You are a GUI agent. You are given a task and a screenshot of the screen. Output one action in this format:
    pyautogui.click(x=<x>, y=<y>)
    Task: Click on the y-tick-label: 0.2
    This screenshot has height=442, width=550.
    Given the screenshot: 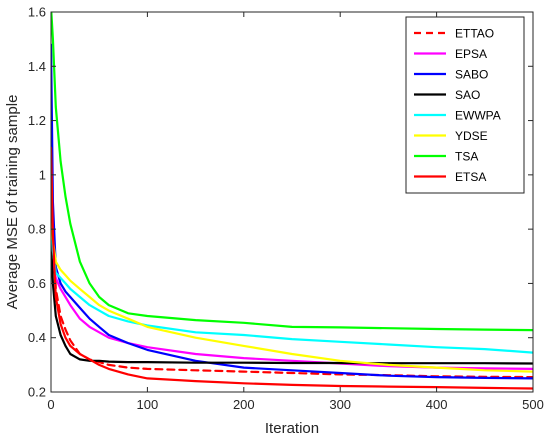 What is the action you would take?
    pyautogui.click(x=37, y=392)
    